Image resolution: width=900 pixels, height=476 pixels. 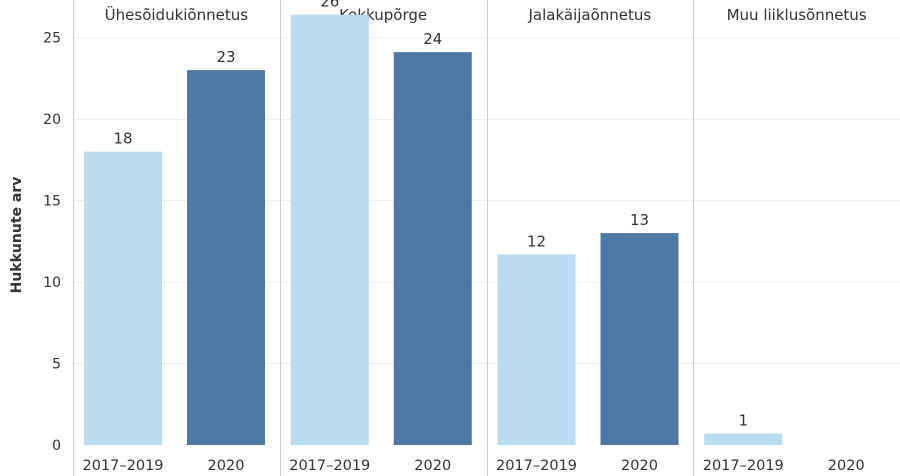 I want to click on data-label: 23, so click(x=225, y=57).